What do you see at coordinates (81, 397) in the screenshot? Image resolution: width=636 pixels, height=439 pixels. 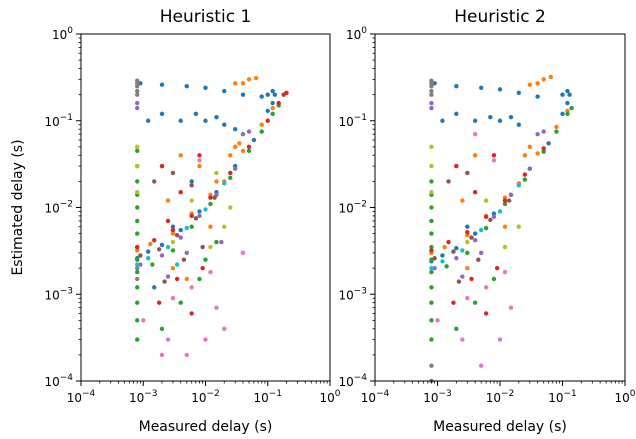 I see `x-tick-label: 10⁻⁴` at bounding box center [81, 397].